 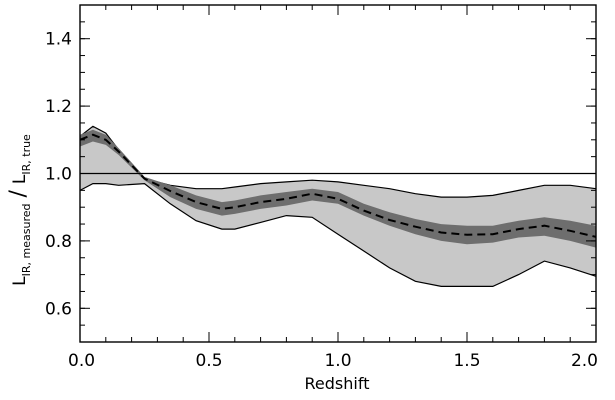 I want to click on y-axis-label-denominator-sub: IR, true, so click(x=26, y=154).